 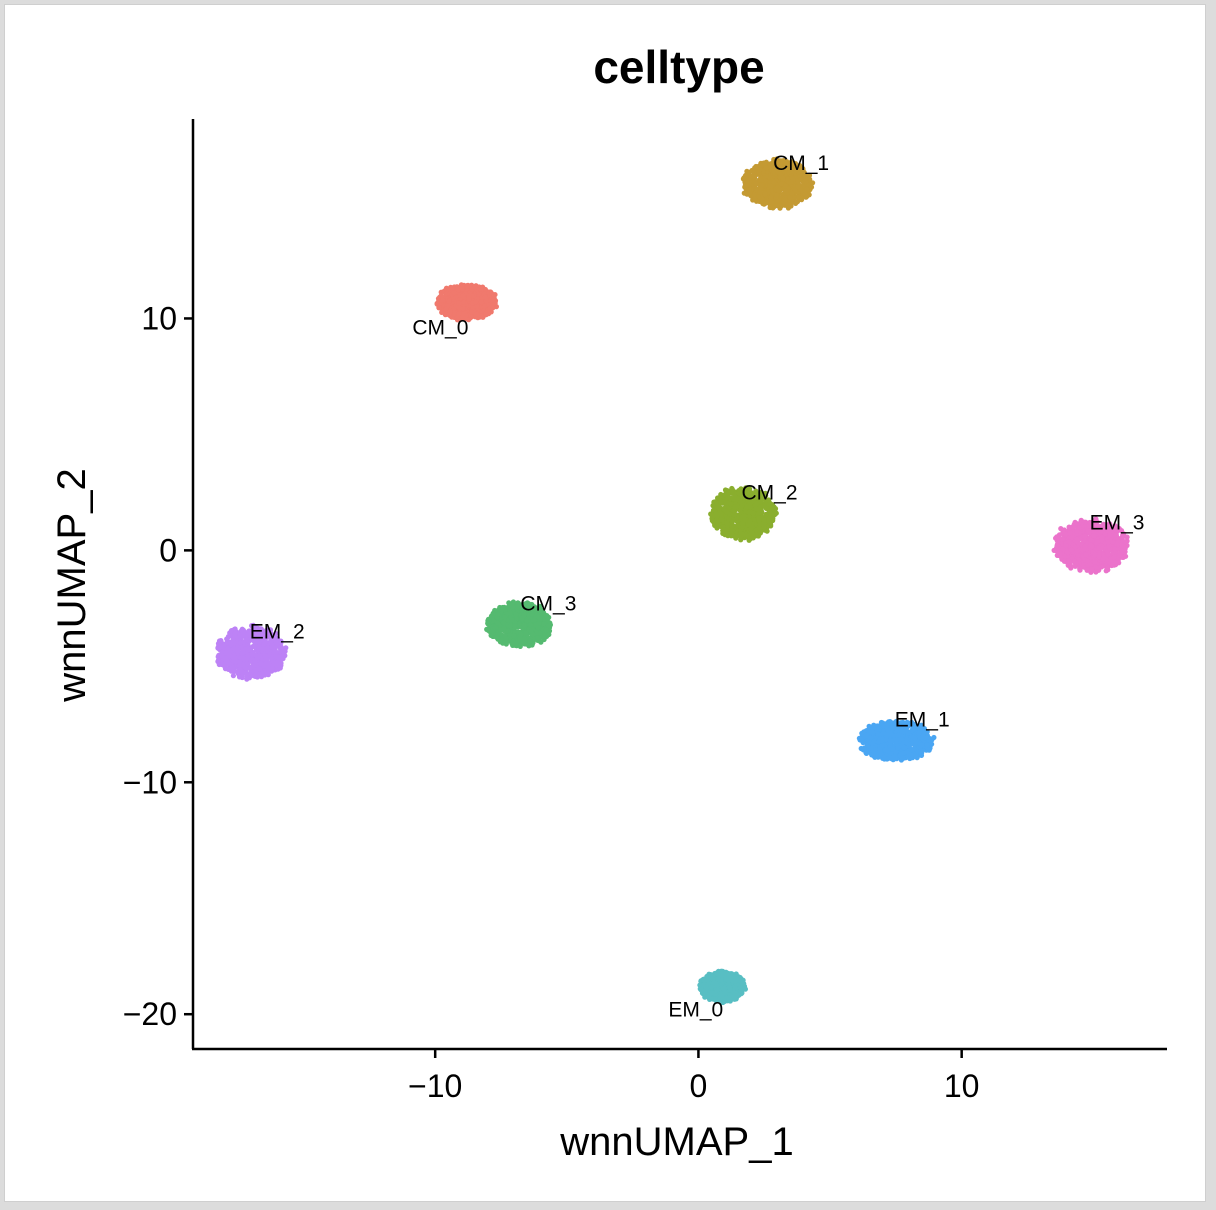 What do you see at coordinates (743, 514) in the screenshot?
I see `cluster-cm-2-points` at bounding box center [743, 514].